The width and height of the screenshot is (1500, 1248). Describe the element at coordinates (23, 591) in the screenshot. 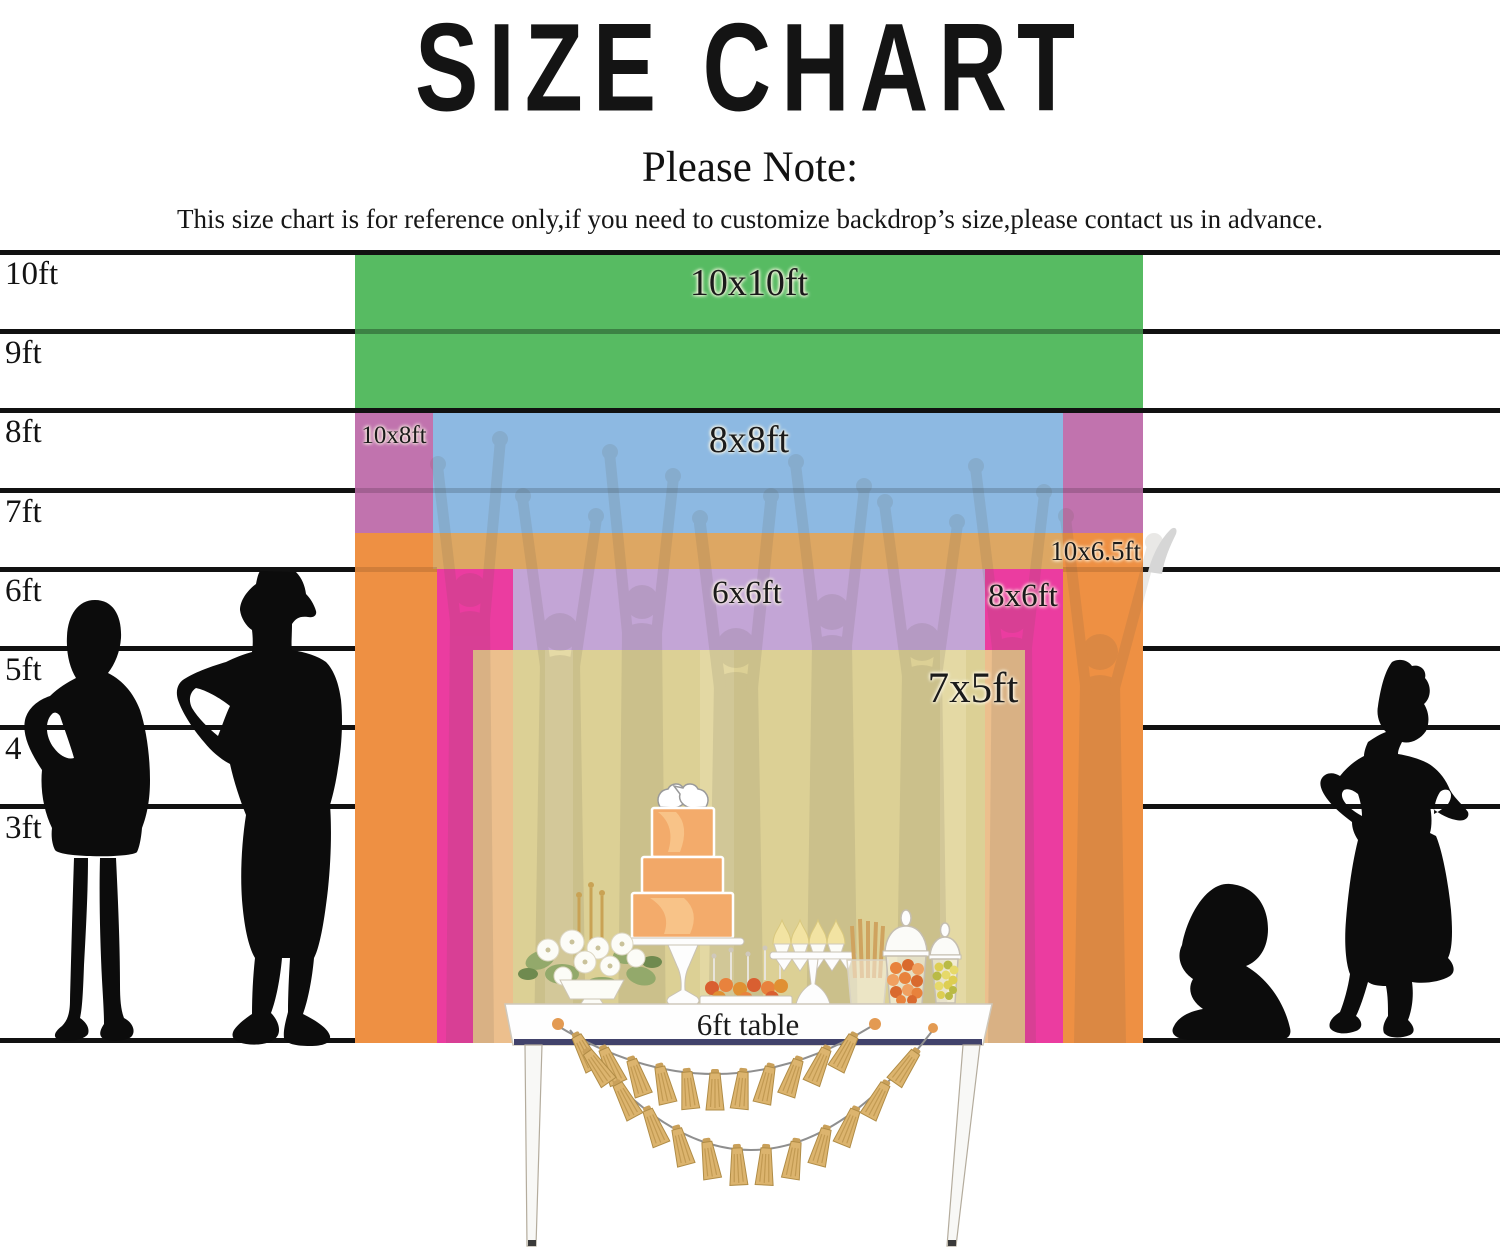

I see `ruler-label-6ft: 6ft` at that location.